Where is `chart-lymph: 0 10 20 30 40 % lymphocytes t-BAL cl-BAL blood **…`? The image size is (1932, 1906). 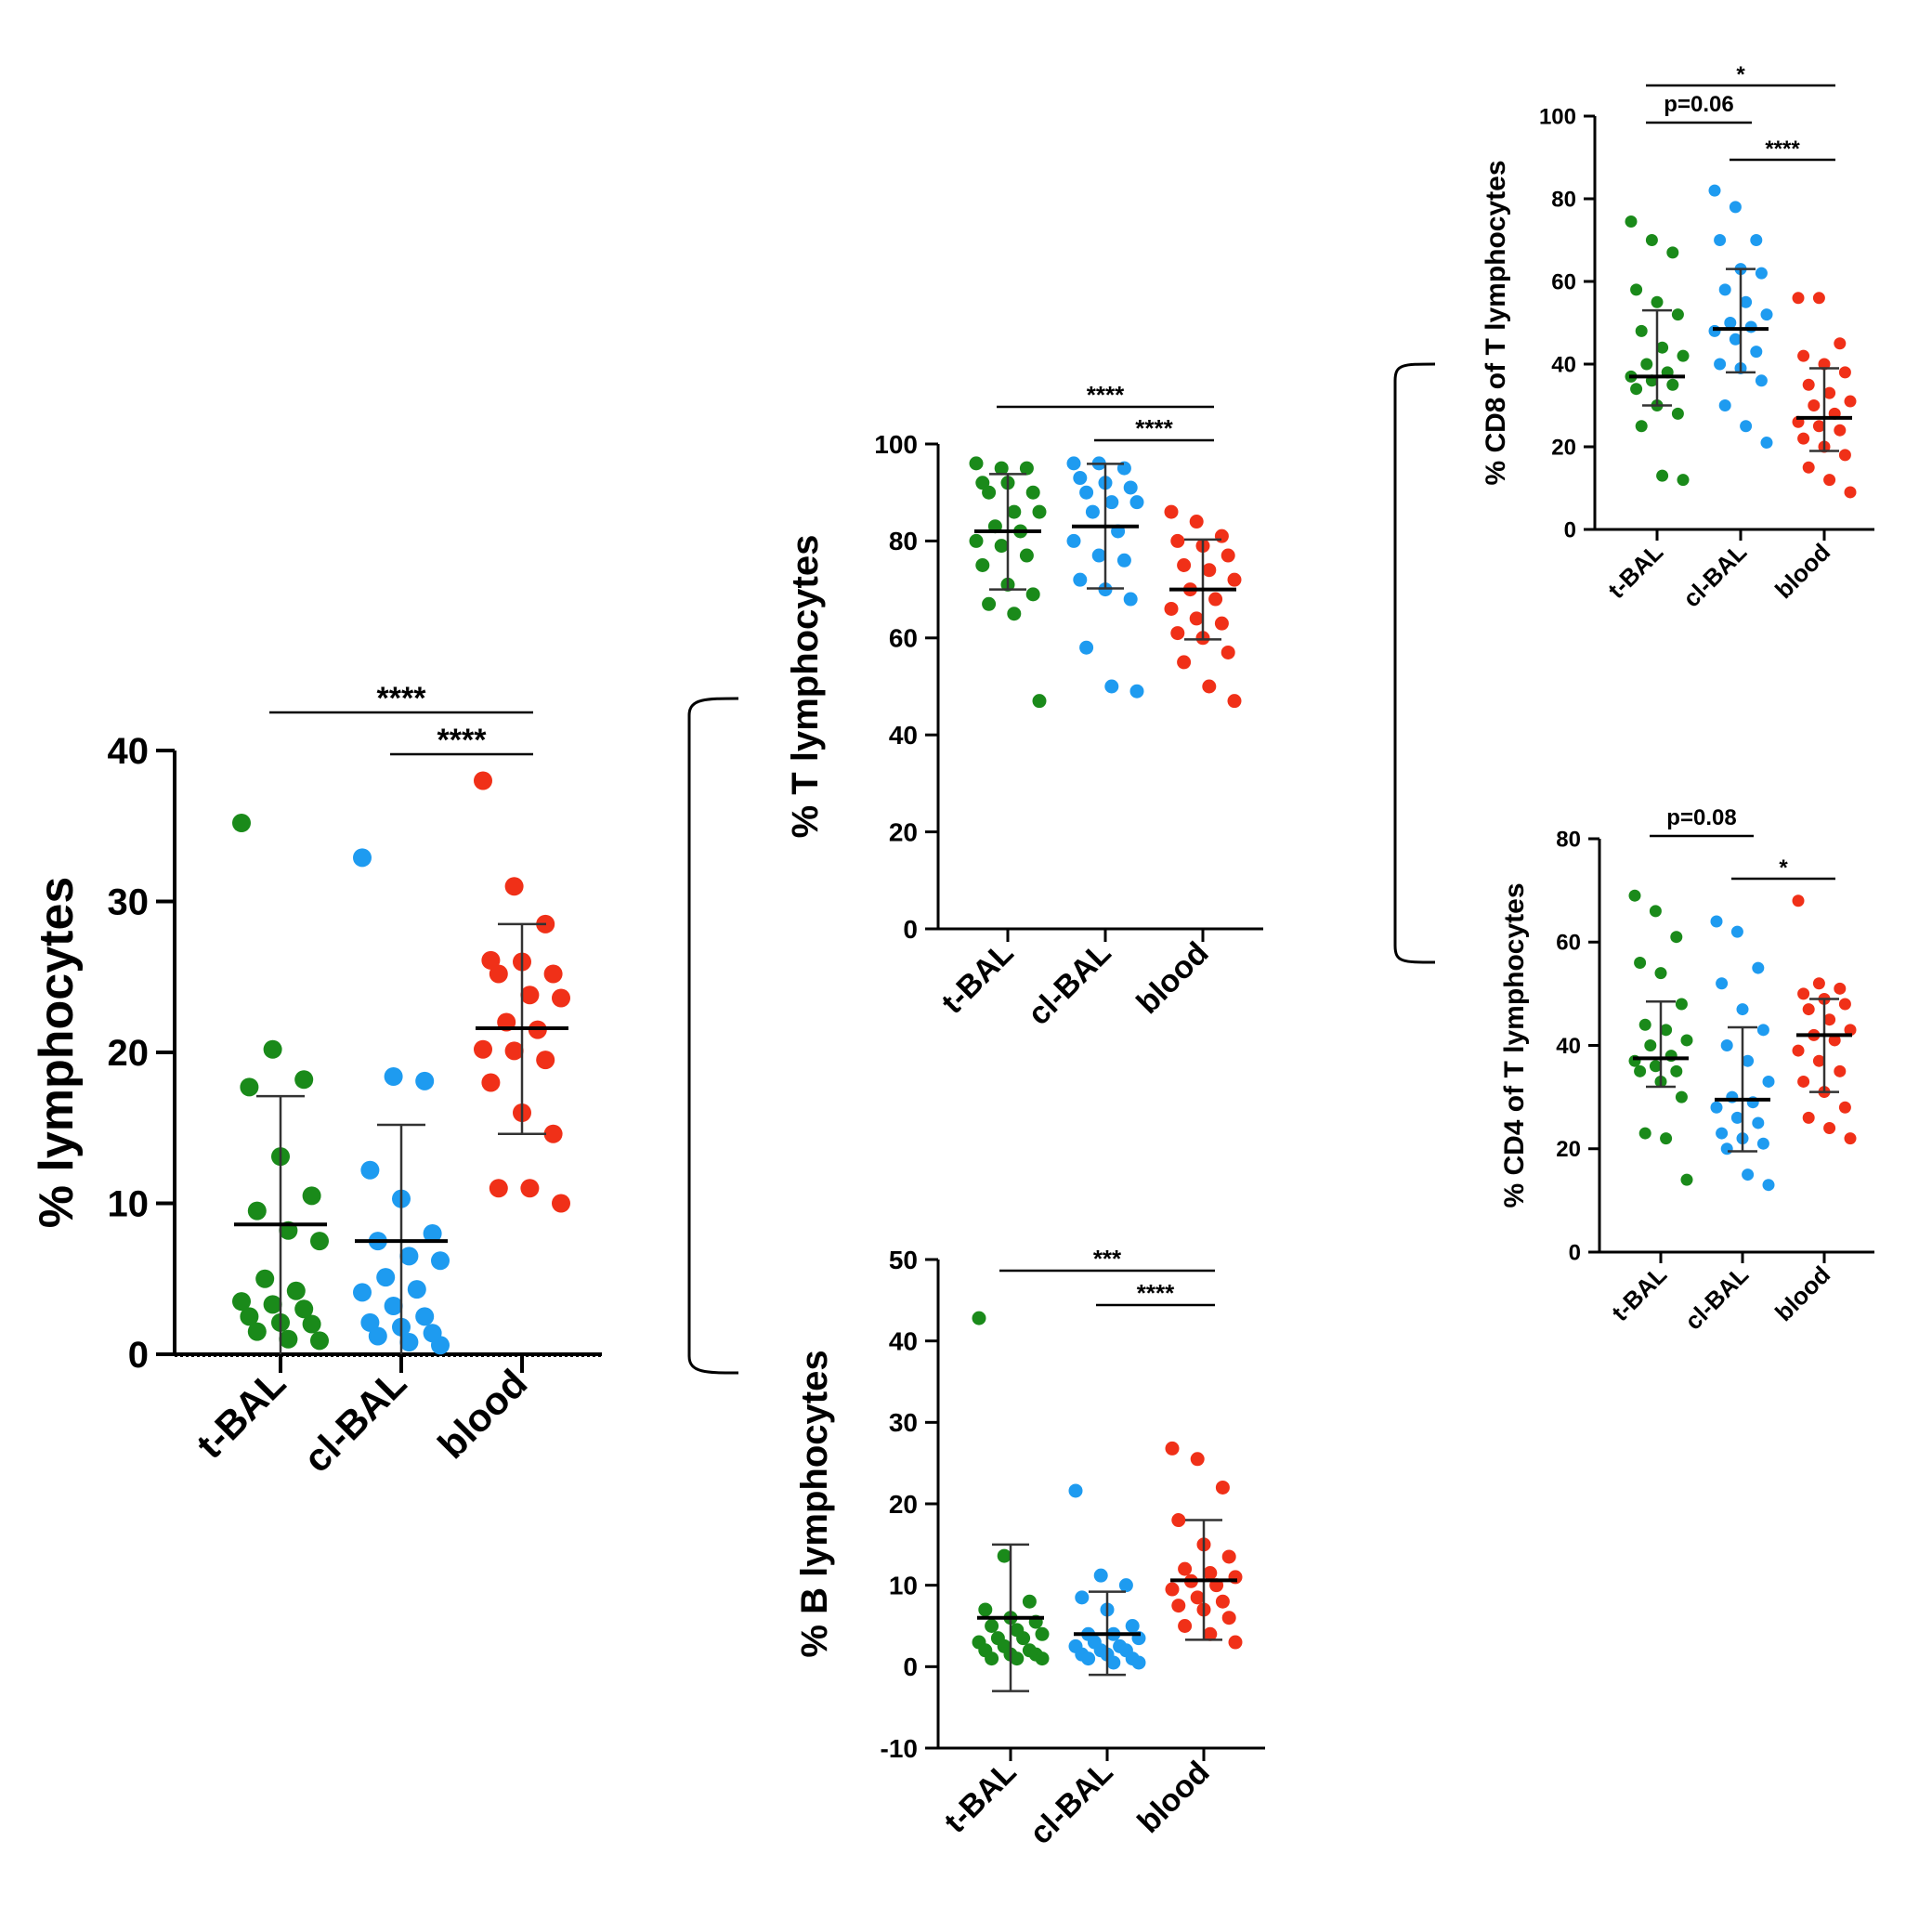
chart-lymph: 0 10 20 30 40 % lymphocytes t-BAL cl-BAL blood **… is located at coordinates (316, 1081).